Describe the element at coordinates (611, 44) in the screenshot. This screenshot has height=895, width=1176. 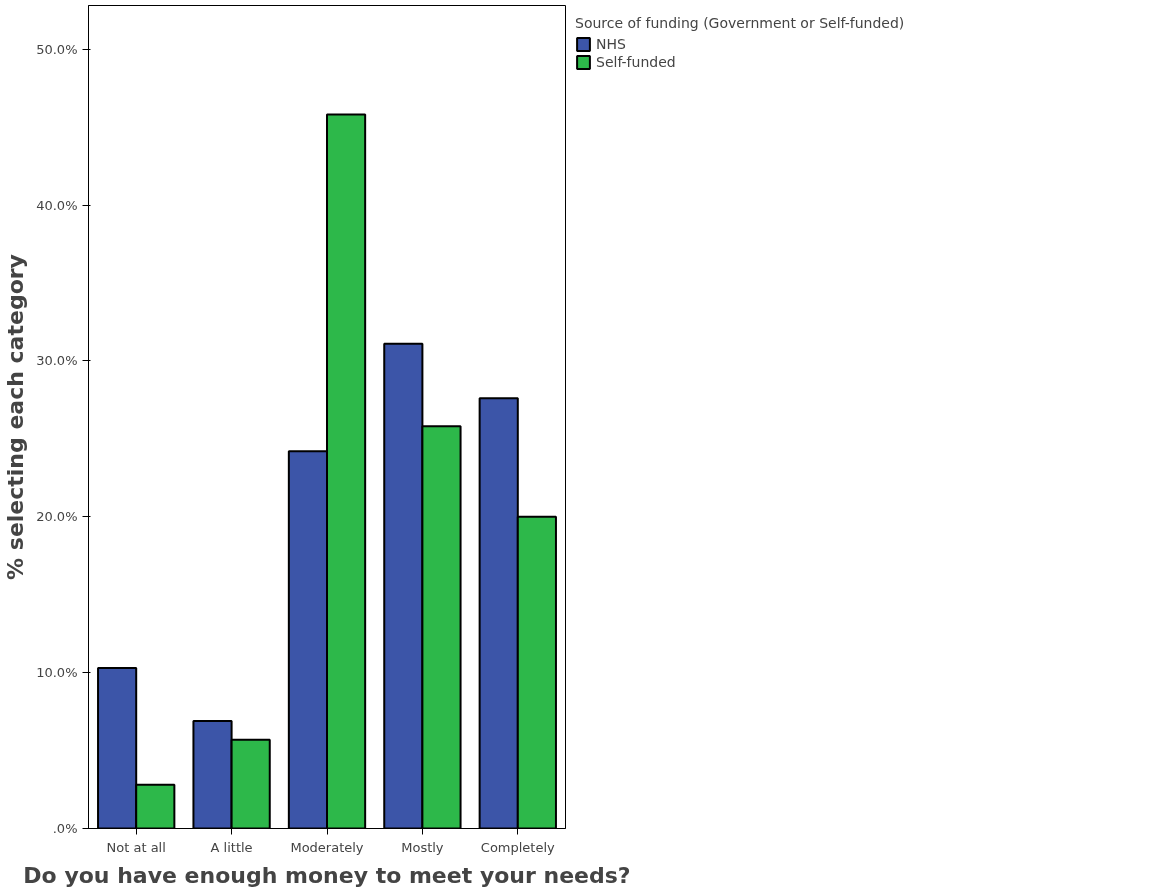
I see `legend-label: NHS` at that location.